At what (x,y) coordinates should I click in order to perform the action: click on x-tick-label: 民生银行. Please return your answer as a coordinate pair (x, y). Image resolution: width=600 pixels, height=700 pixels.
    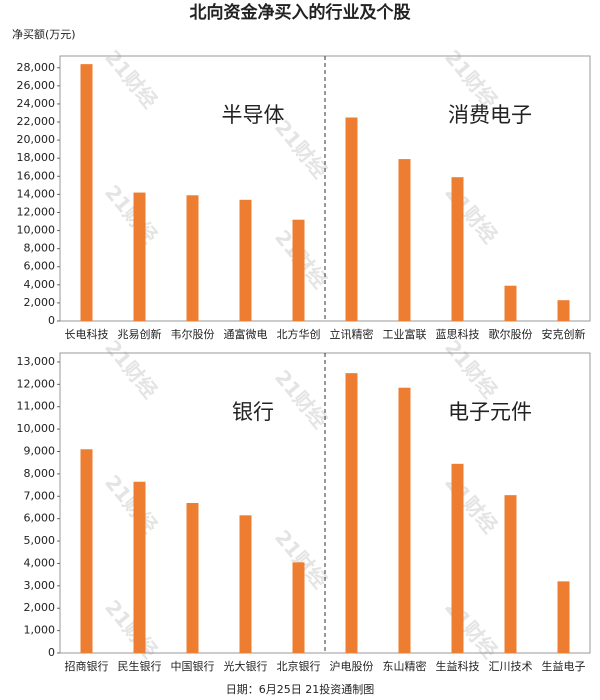
    Looking at the image, I should click on (140, 666).